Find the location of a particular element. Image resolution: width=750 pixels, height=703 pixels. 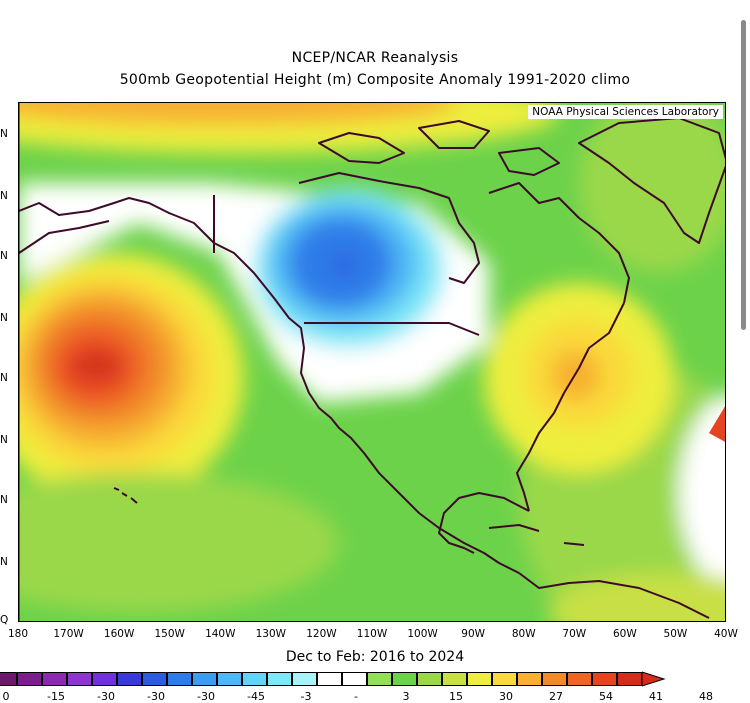

colorbar-tick-label: 54 is located at coordinates (606, 696).